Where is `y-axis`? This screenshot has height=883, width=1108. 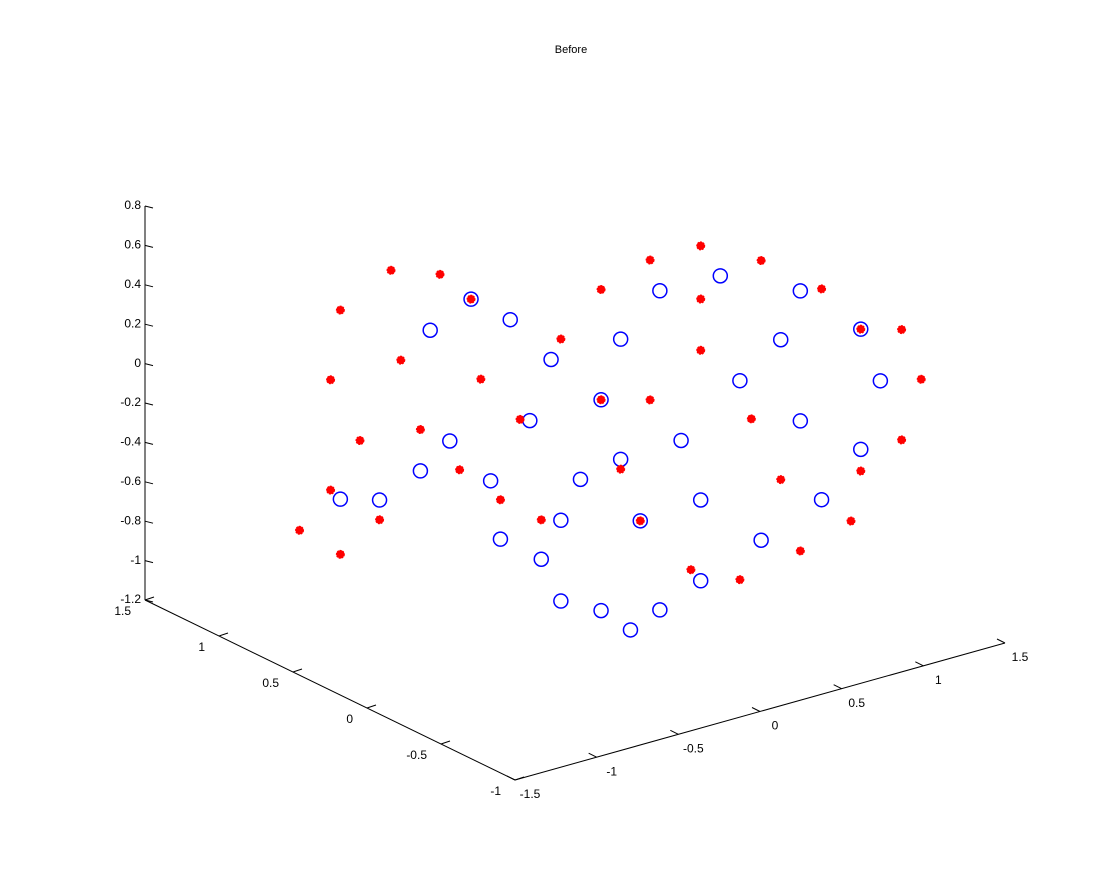 y-axis is located at coordinates (330, 690).